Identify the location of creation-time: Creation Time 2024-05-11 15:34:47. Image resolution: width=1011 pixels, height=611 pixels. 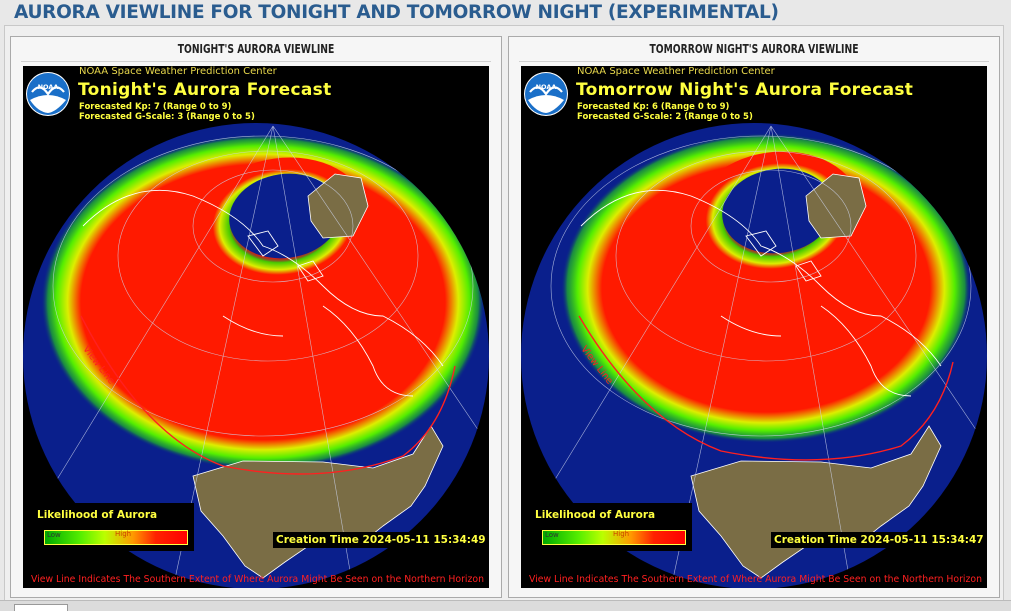
(879, 540).